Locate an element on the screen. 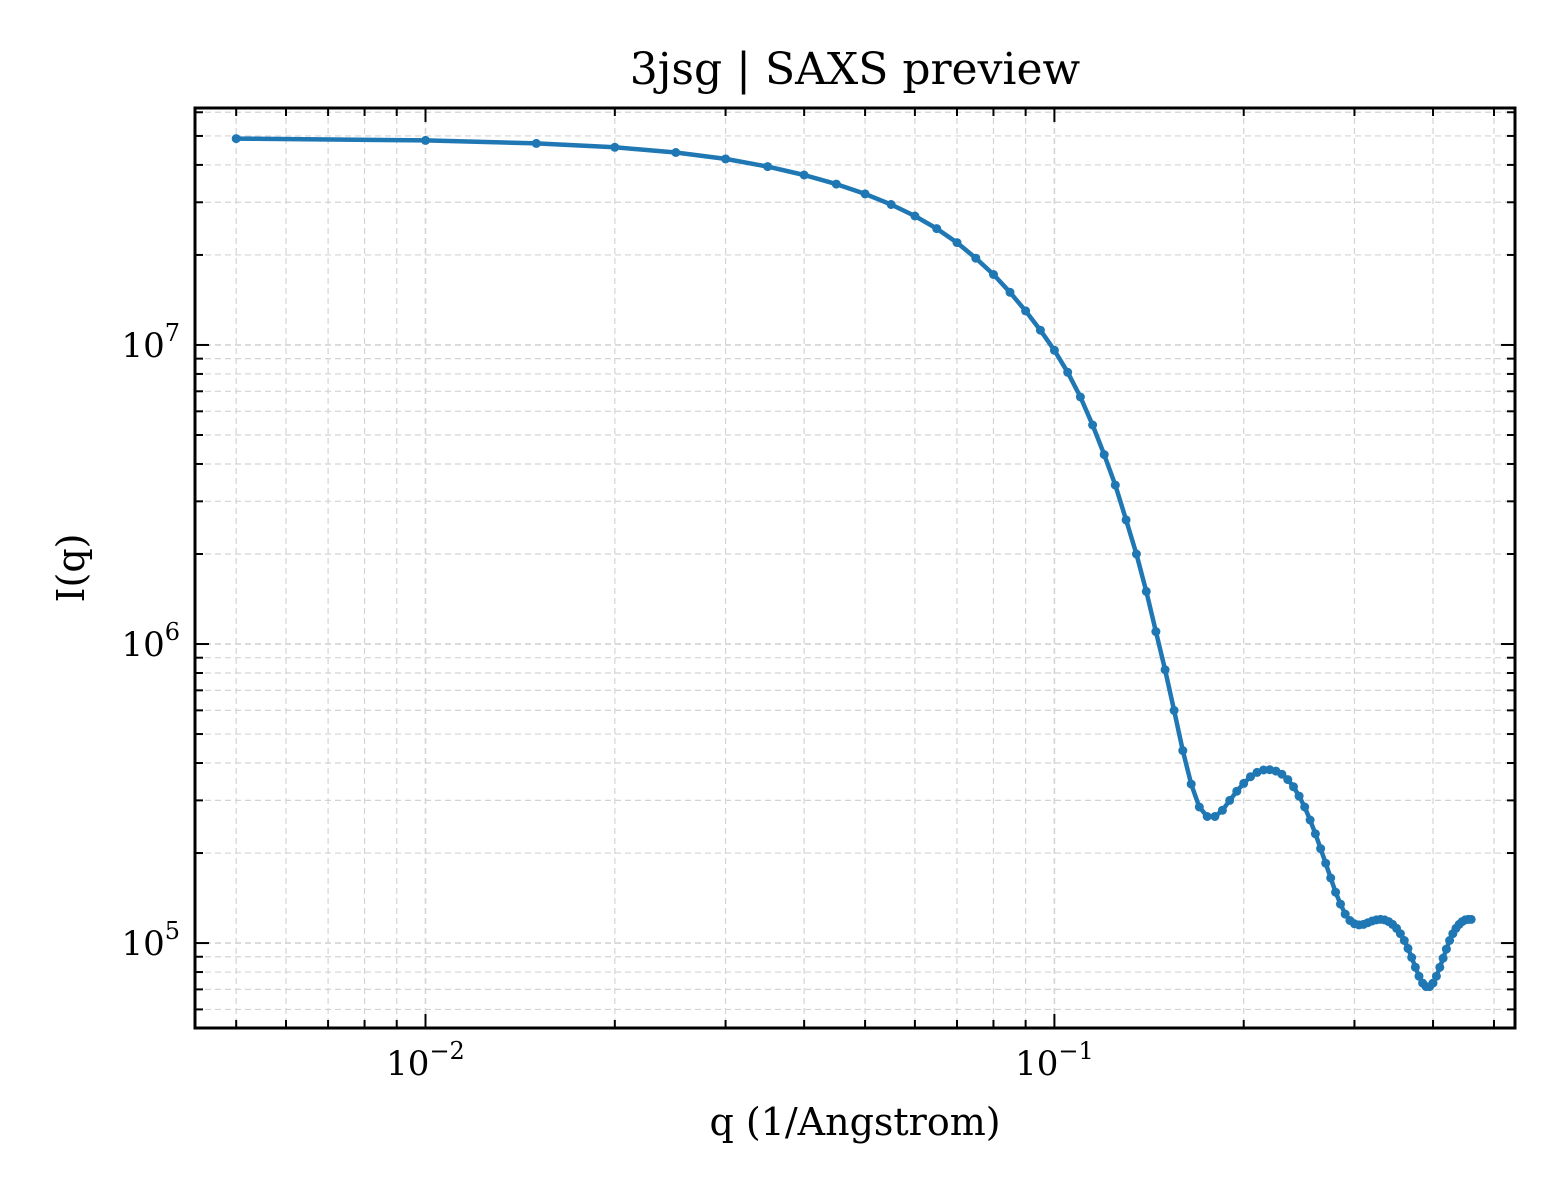  y-tick-label: 10⁶ is located at coordinates (150, 641).